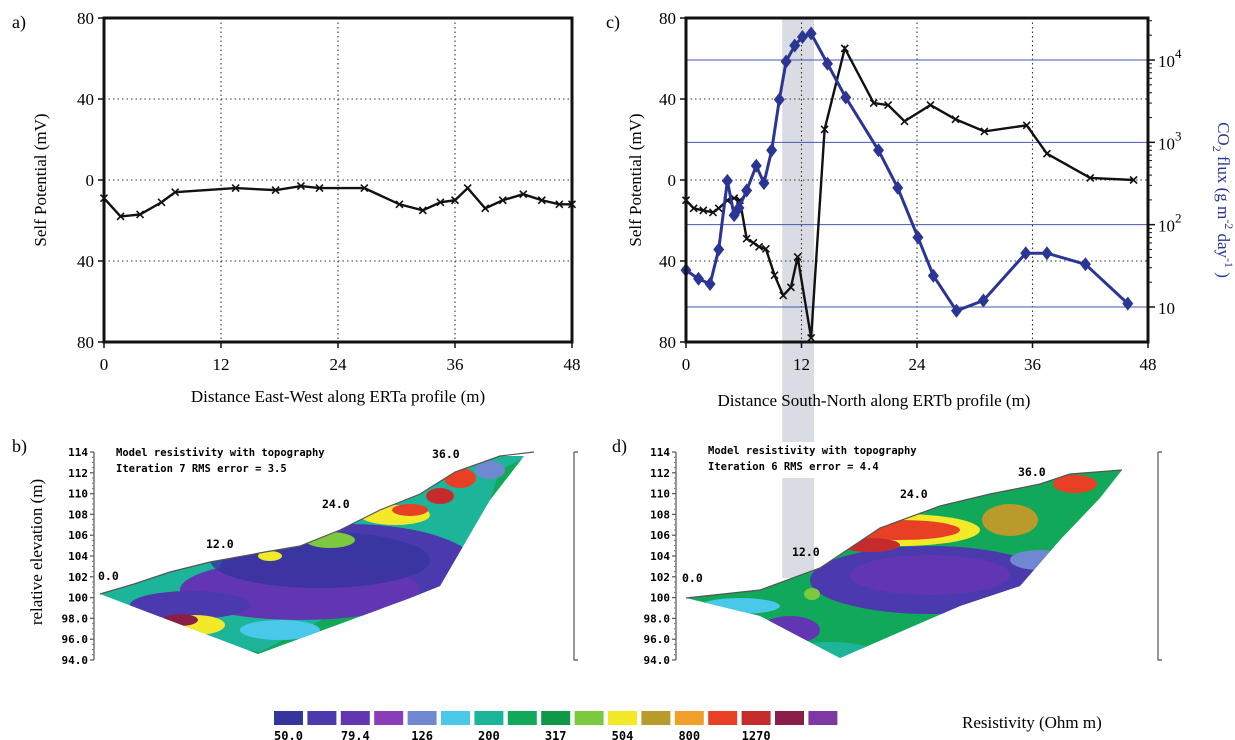 This screenshot has height=740, width=1235. Describe the element at coordinates (1032, 472) in the screenshot. I see `panel-d-distance-label-36: 36.0` at that location.